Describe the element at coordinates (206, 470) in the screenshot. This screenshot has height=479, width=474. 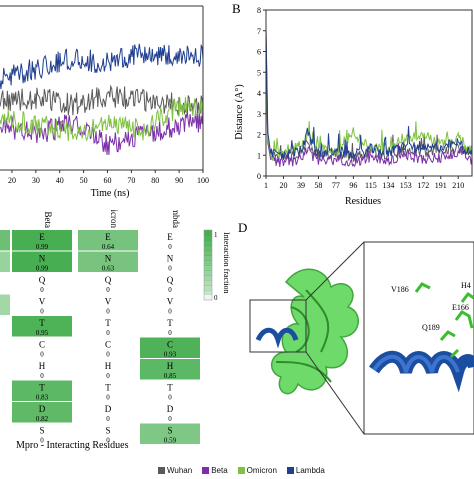
I see `legend-swatch-beta` at that location.